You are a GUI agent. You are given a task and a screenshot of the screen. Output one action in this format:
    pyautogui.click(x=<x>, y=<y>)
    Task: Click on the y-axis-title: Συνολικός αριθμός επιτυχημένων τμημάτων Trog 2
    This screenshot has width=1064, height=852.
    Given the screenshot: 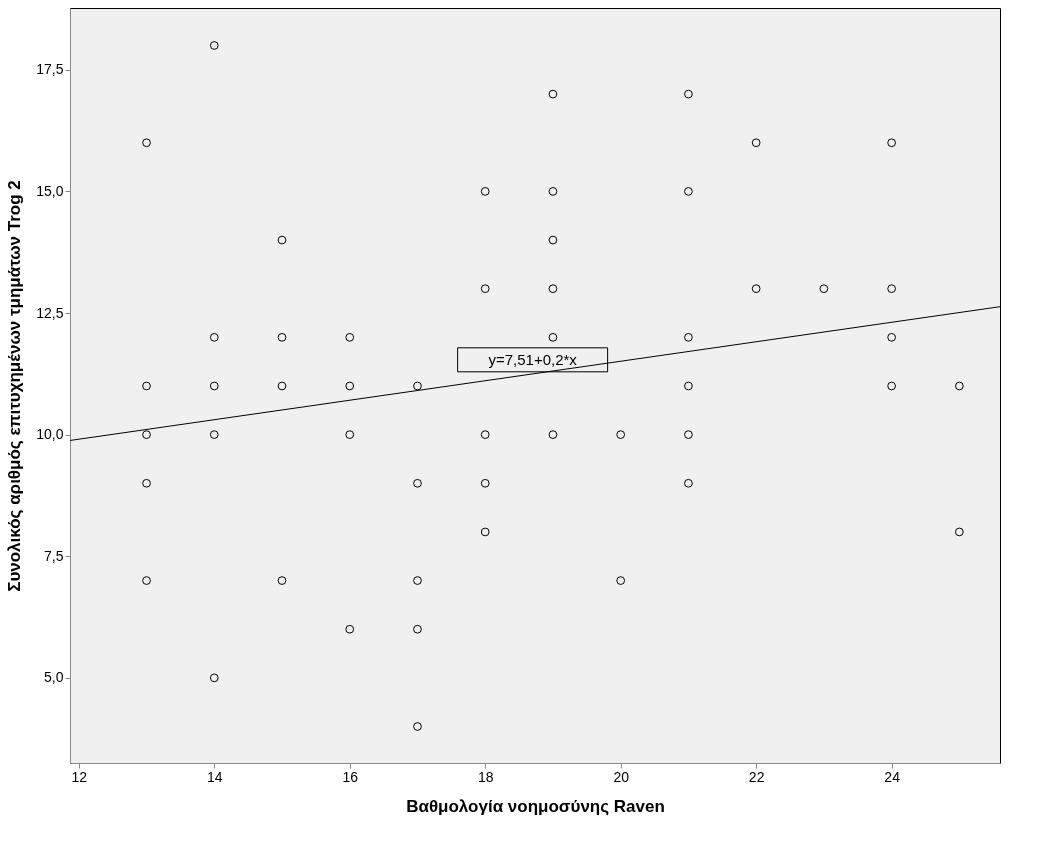 What is the action you would take?
    pyautogui.click(x=15, y=386)
    